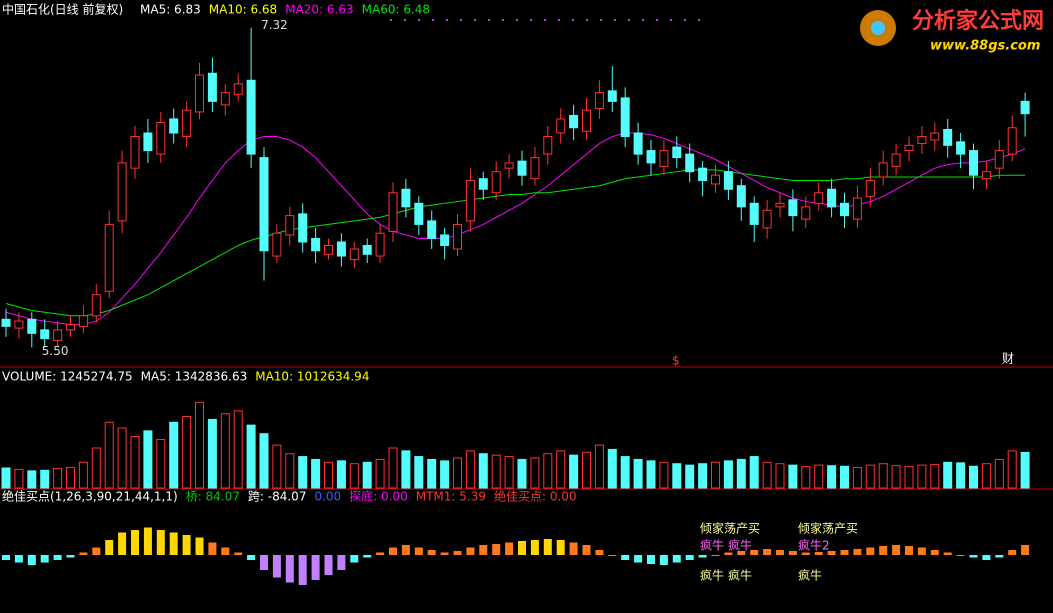  Describe the element at coordinates (378, 496) in the screenshot. I see `header-label: 探底: 0.00` at that location.